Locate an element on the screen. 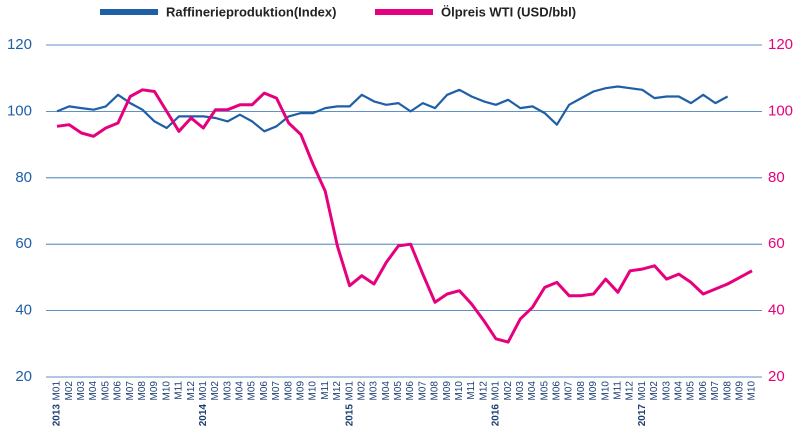 This screenshot has width=800, height=439. y-tick-label: 40 is located at coordinates (23, 310).